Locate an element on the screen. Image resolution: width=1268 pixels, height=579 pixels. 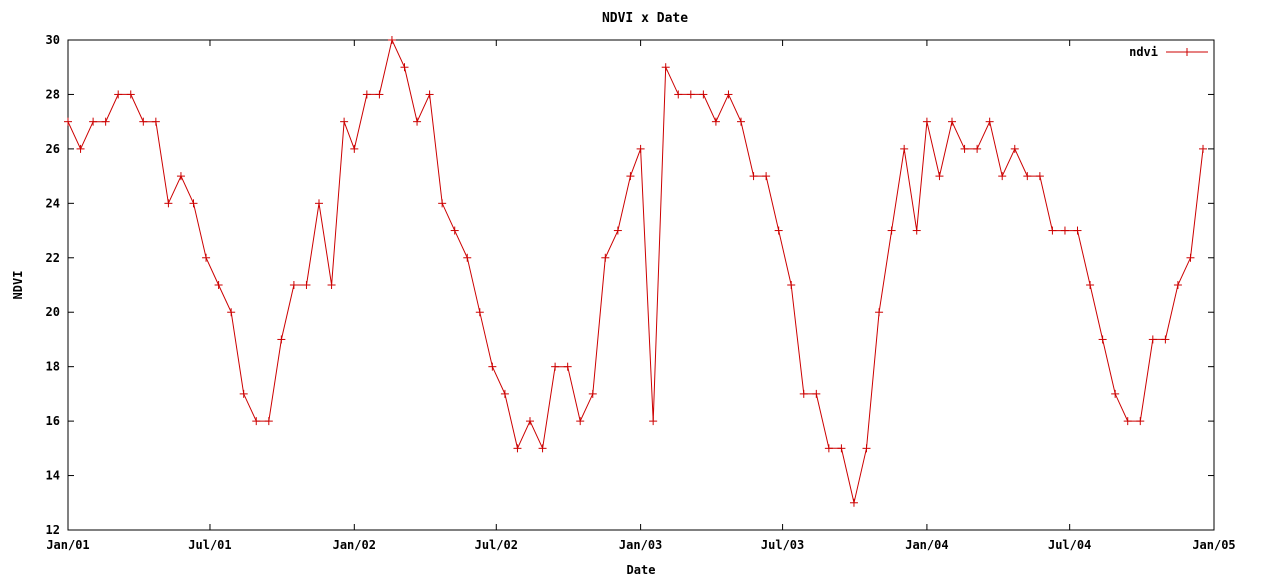
x-tick-label: Jan/05 is located at coordinates (1213, 545).